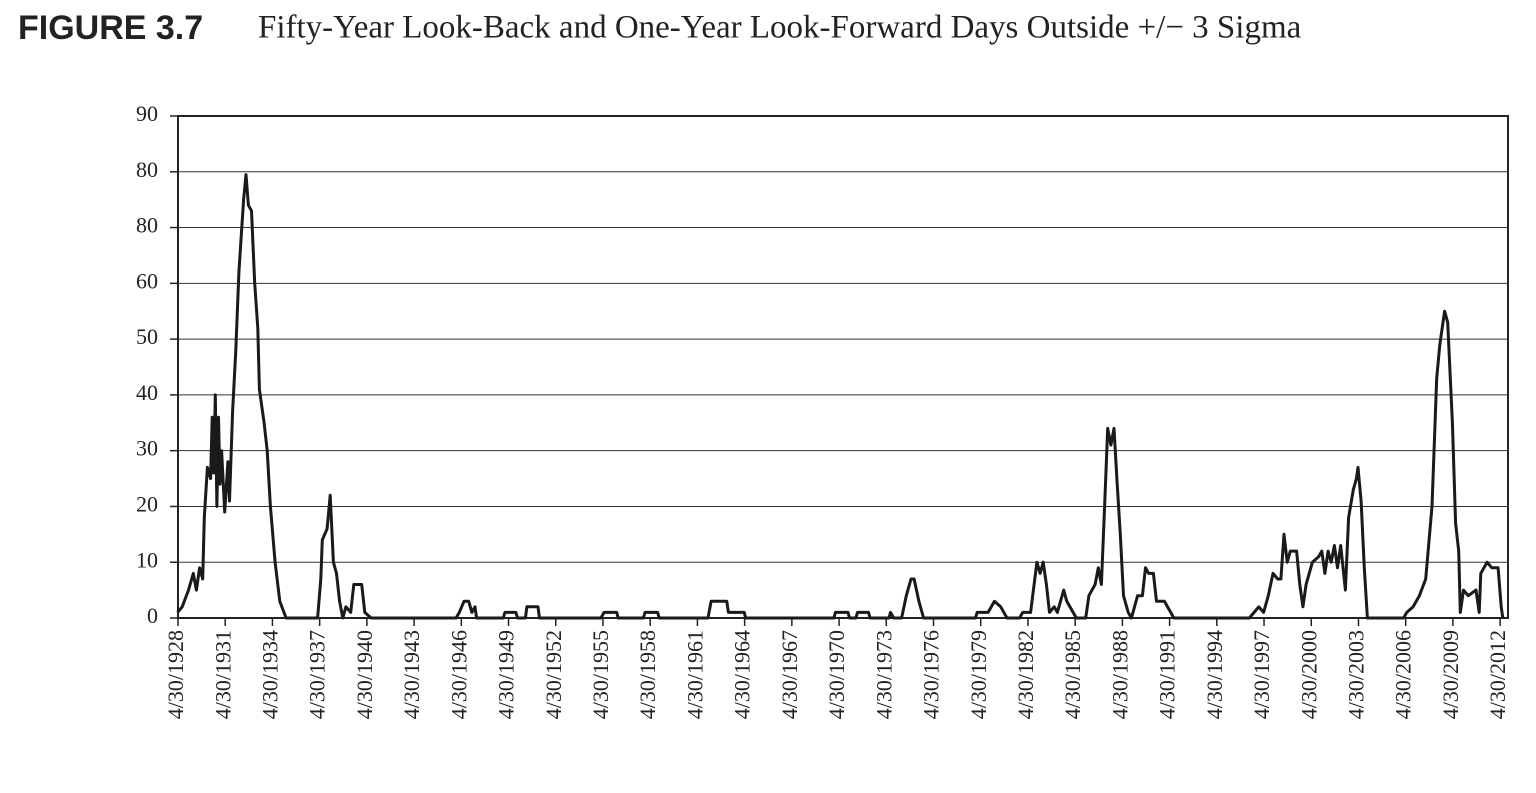 The image size is (1536, 793). Describe the element at coordinates (1072, 674) in the screenshot. I see `x-tick-label: 4/30/1985` at that location.